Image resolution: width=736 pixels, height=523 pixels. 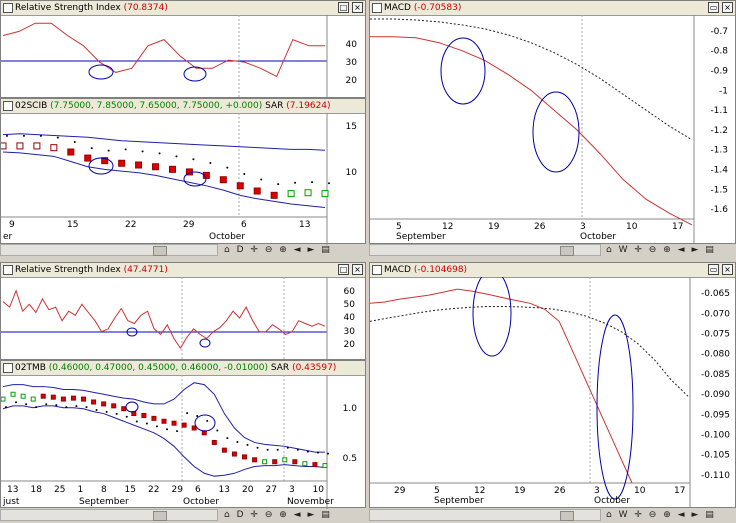 What do you see at coordinates (715, 395) in the screenshot?
I see `y-tick-label: -0.090` at bounding box center [715, 395].